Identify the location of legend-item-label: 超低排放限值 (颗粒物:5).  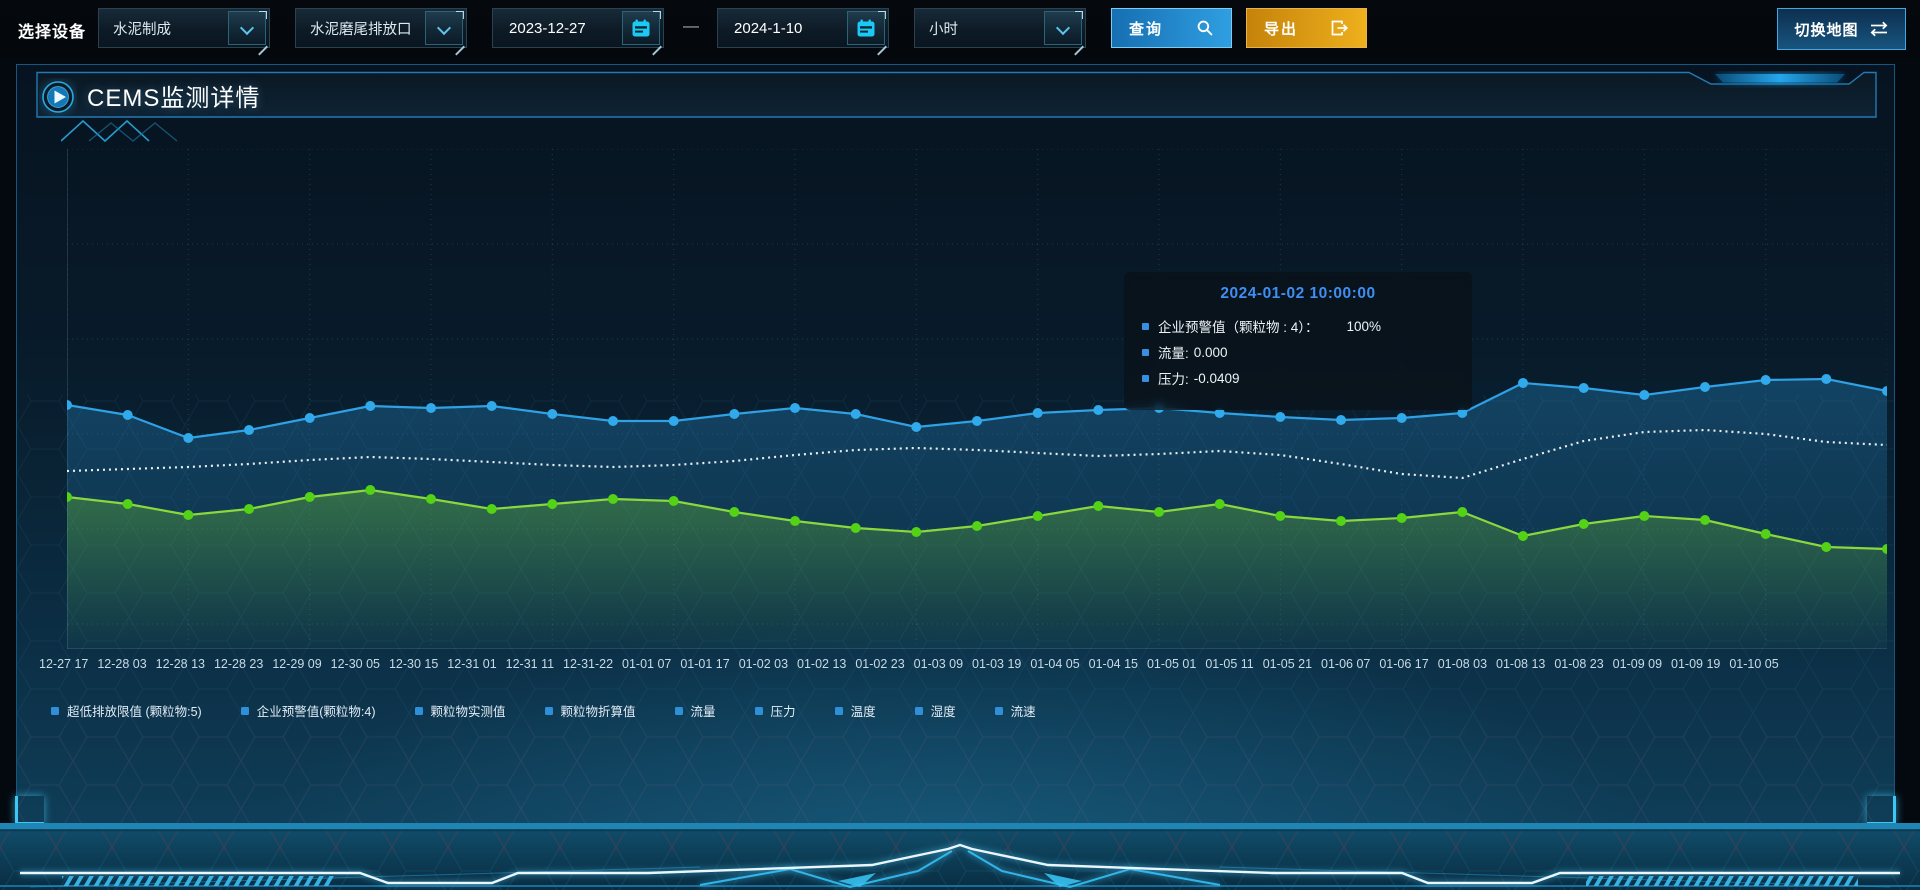
(134, 712).